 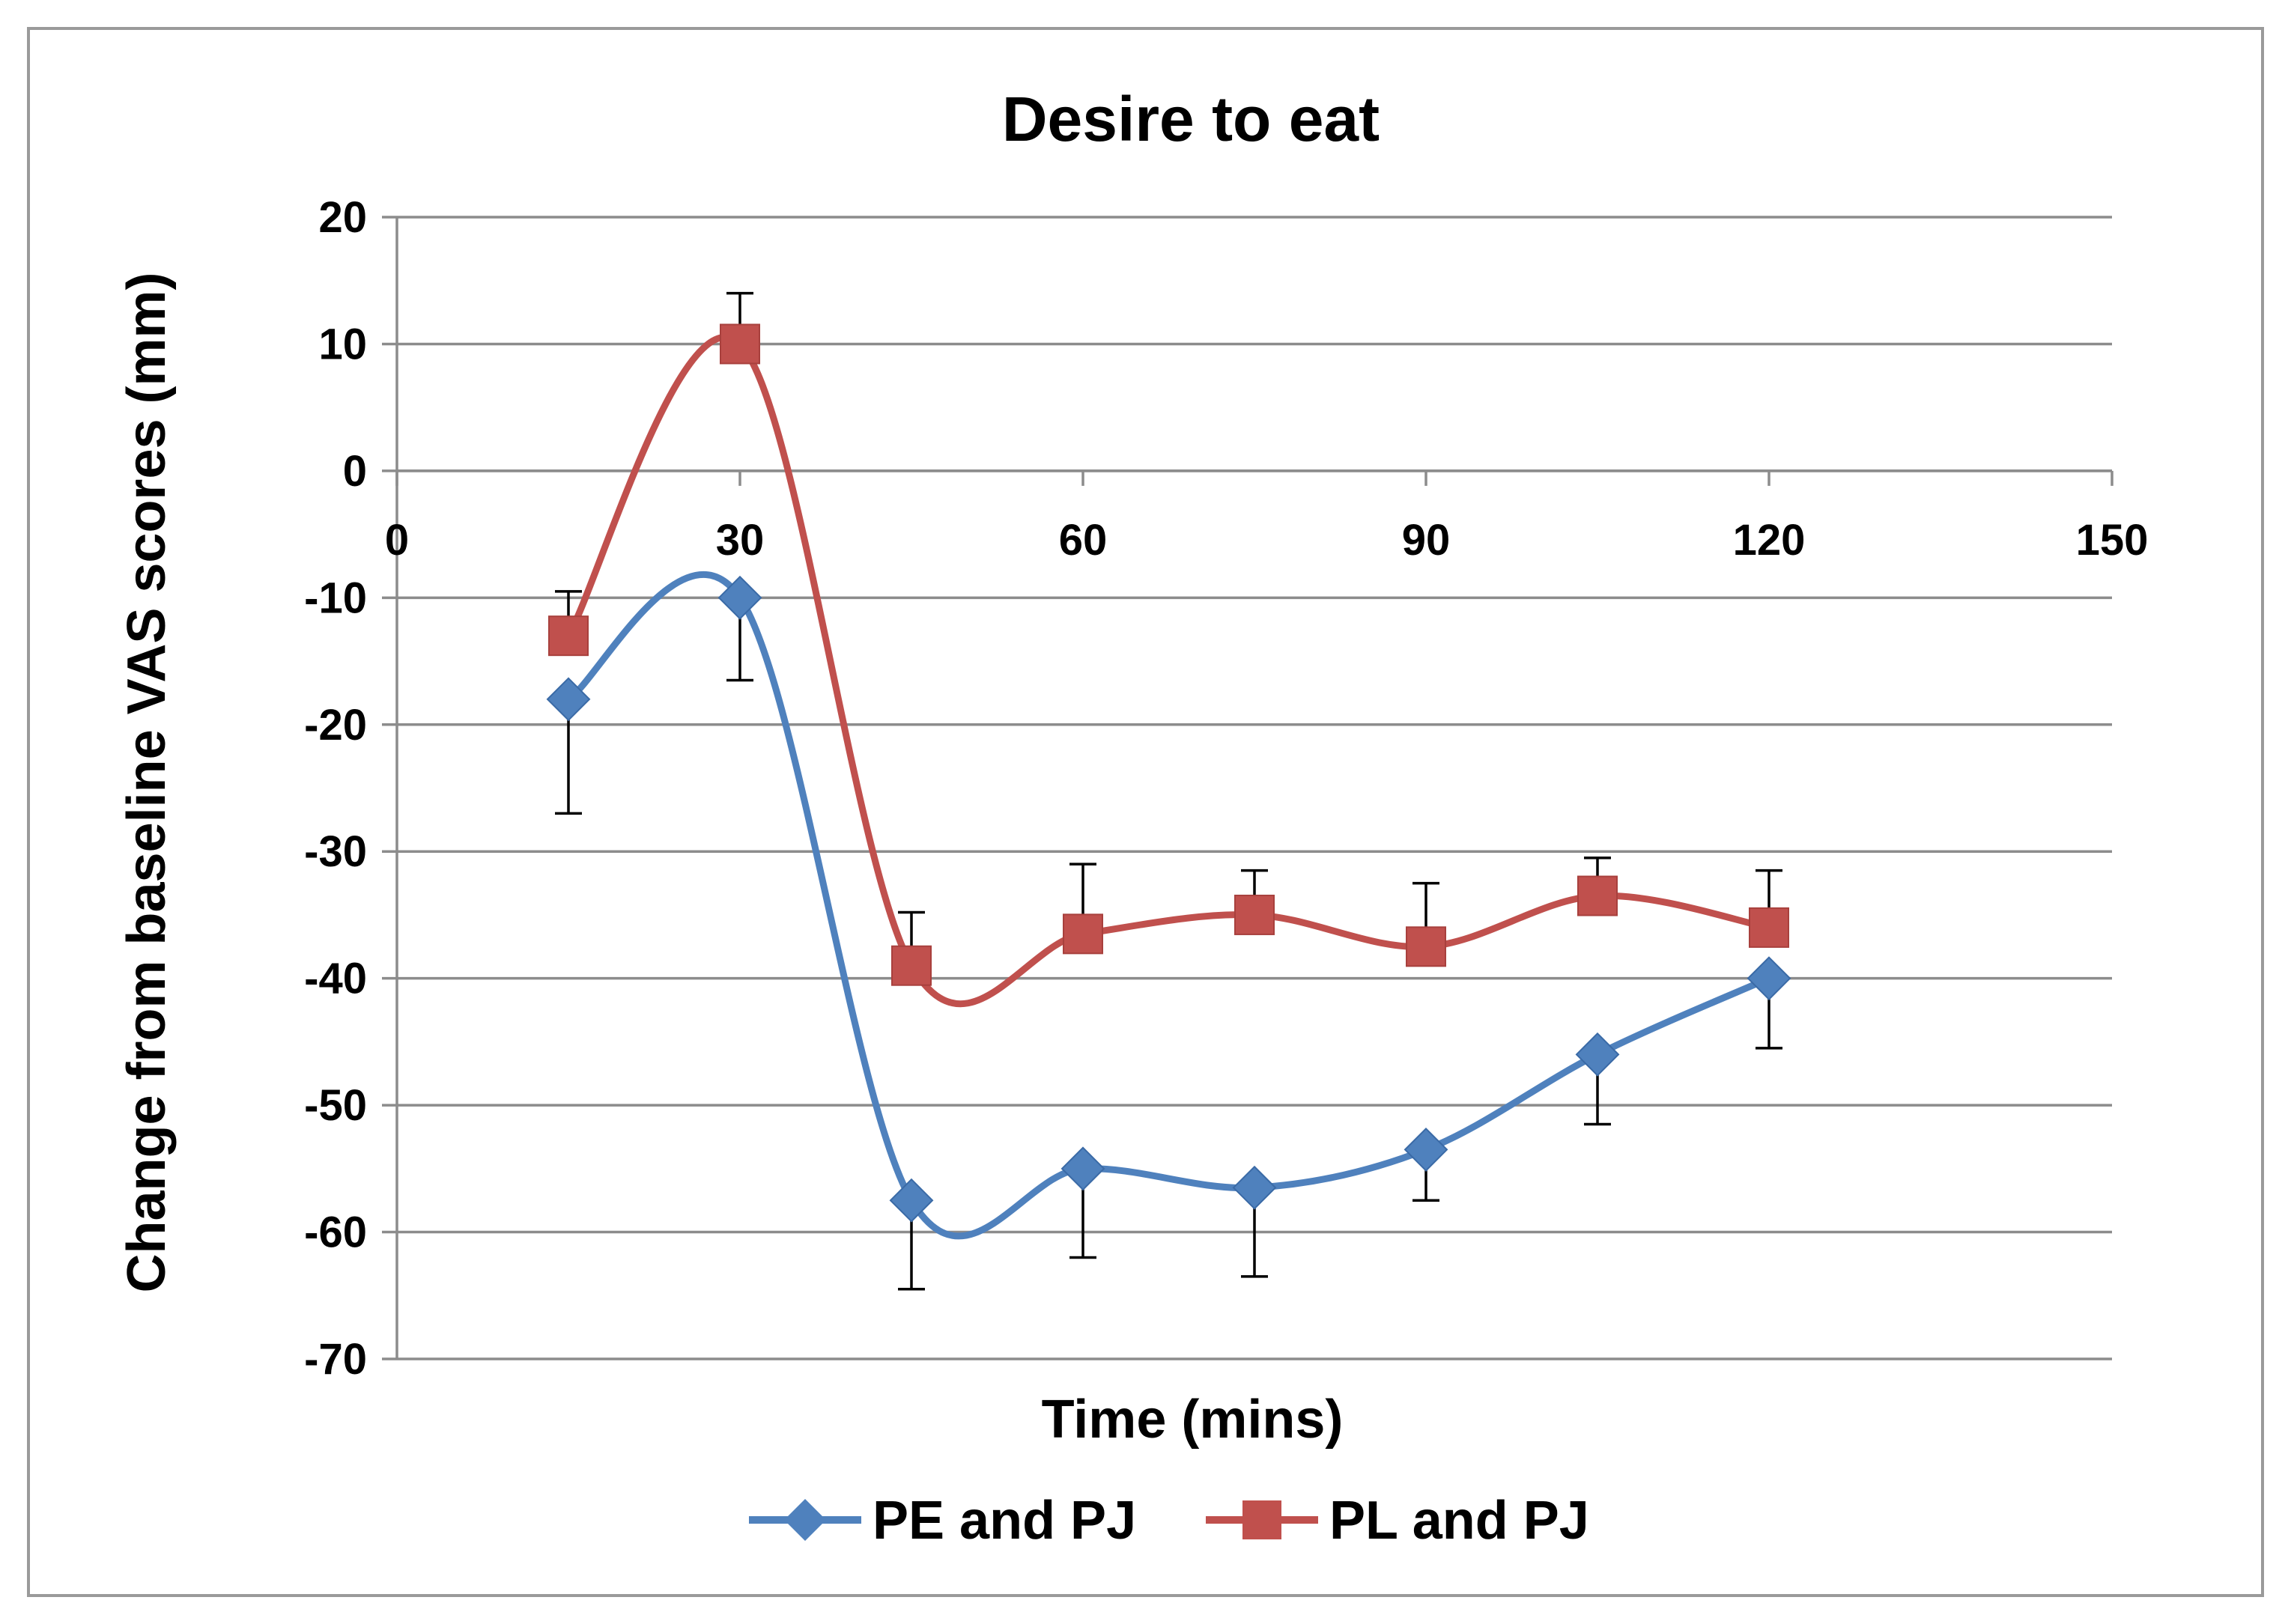 What do you see at coordinates (740, 540) in the screenshot?
I see `x-tick-label: 30` at bounding box center [740, 540].